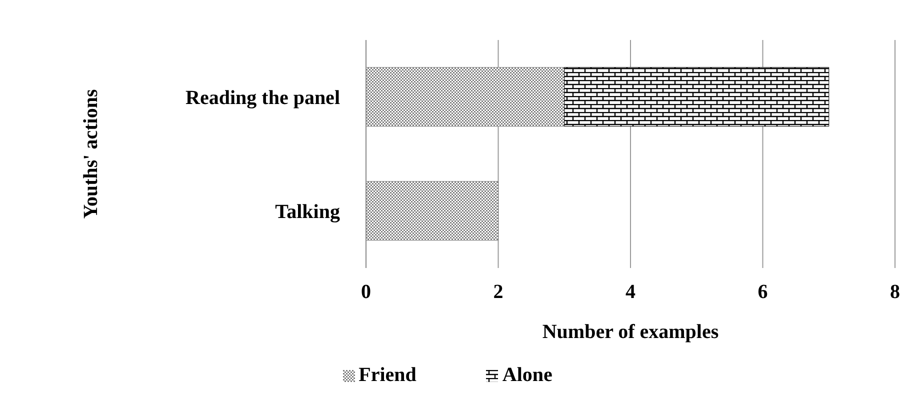  Describe the element at coordinates (630, 332) in the screenshot. I see `x-axis-title: Number of examples` at that location.